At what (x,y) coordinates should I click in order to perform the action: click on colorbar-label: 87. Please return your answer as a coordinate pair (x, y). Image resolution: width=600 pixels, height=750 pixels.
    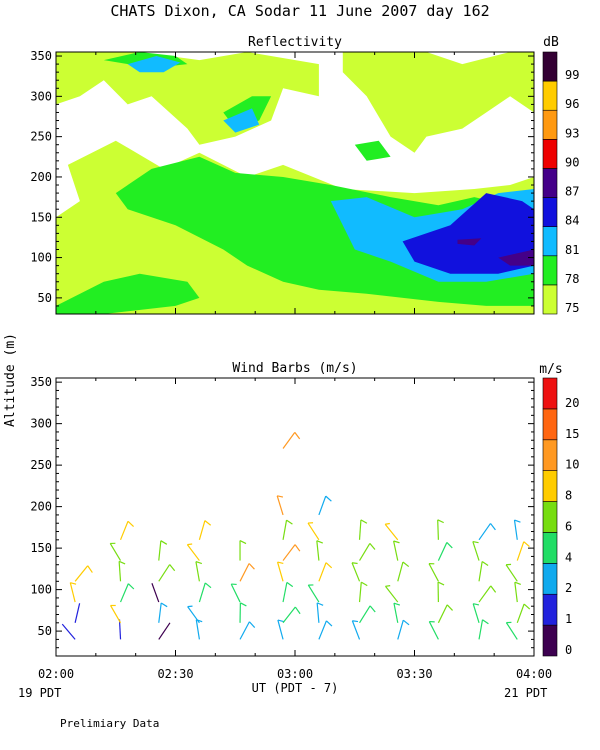
    Looking at the image, I should click on (572, 192).